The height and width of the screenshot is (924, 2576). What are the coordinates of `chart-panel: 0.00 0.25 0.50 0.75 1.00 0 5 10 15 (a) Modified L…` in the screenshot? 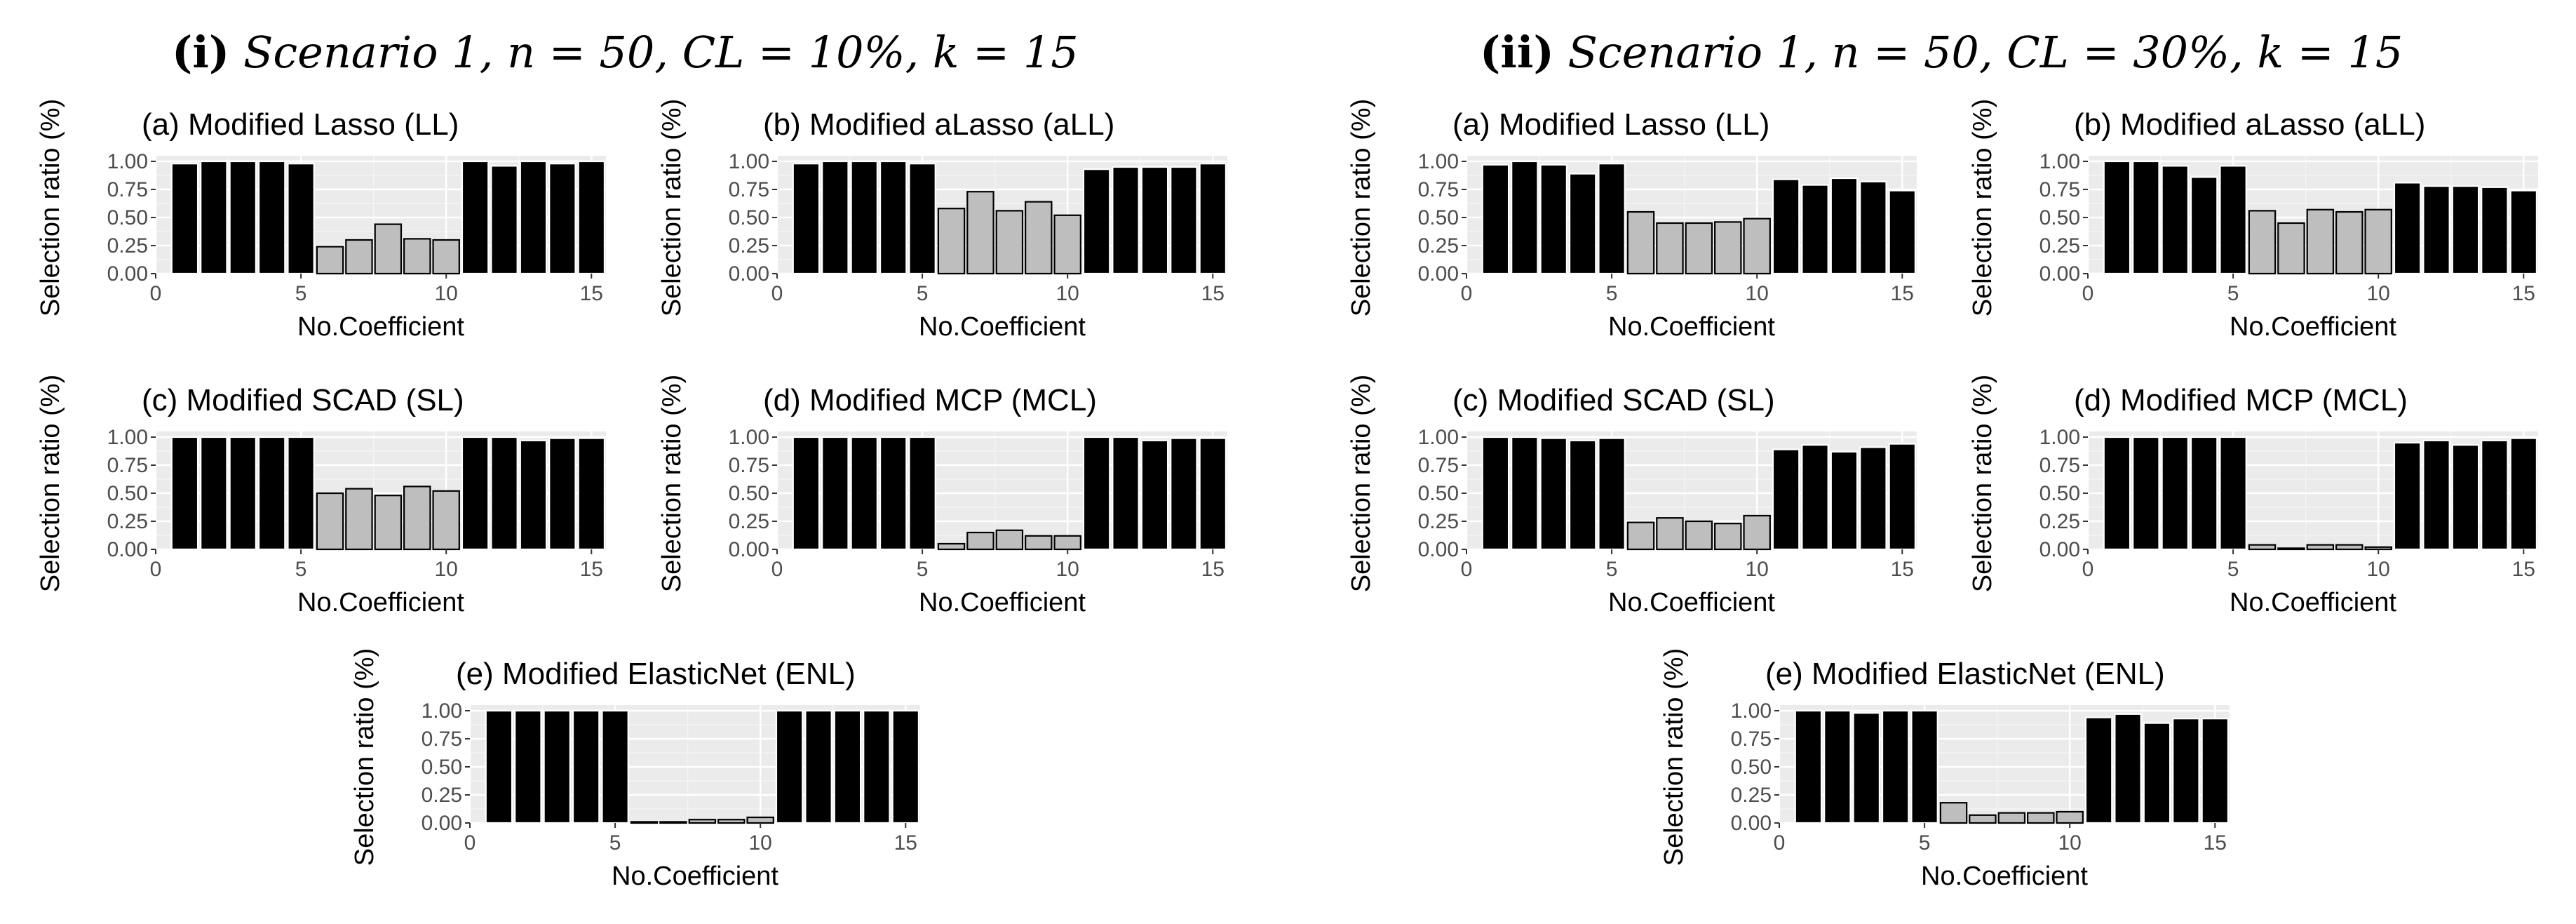 It's located at (1632, 220).